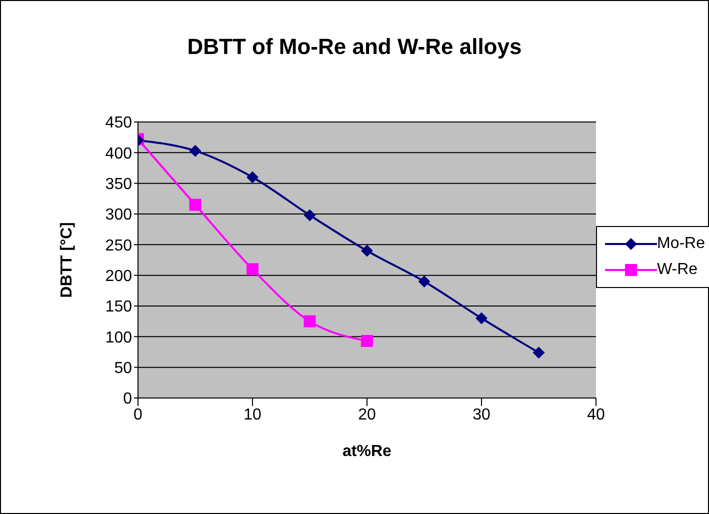  Describe the element at coordinates (253, 415) in the screenshot. I see `x-tick-label: 10` at that location.